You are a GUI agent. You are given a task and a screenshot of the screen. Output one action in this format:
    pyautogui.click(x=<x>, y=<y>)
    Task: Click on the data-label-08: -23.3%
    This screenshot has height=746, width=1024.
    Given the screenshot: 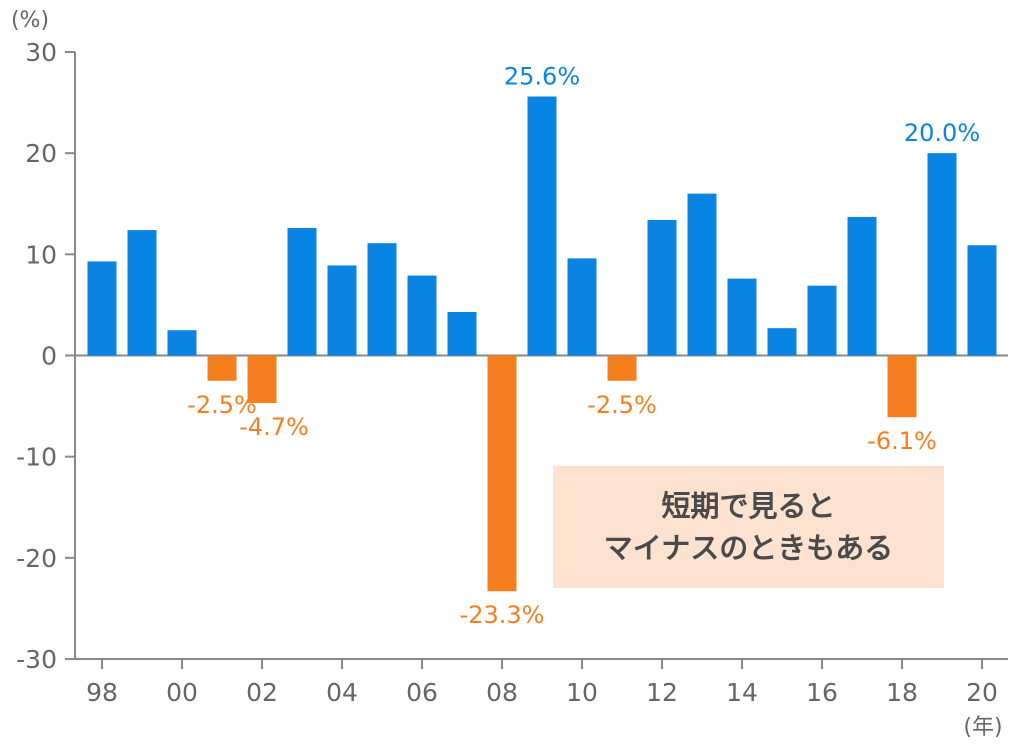 What is the action you would take?
    pyautogui.click(x=502, y=615)
    